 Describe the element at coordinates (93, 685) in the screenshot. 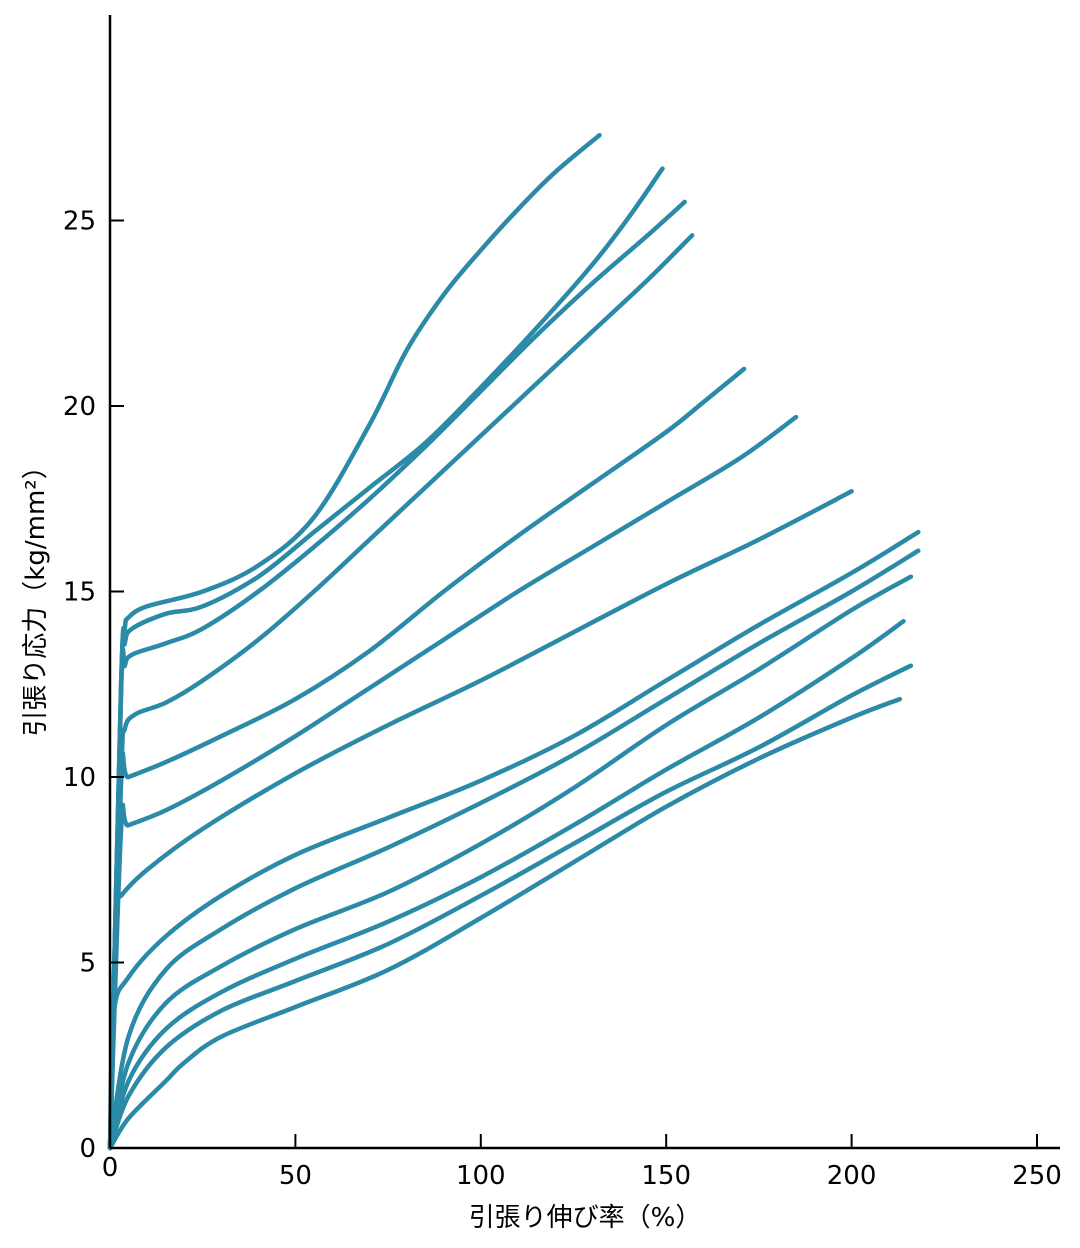

I see `y-axis-ticks: 0 5 10 15 20 25` at that location.